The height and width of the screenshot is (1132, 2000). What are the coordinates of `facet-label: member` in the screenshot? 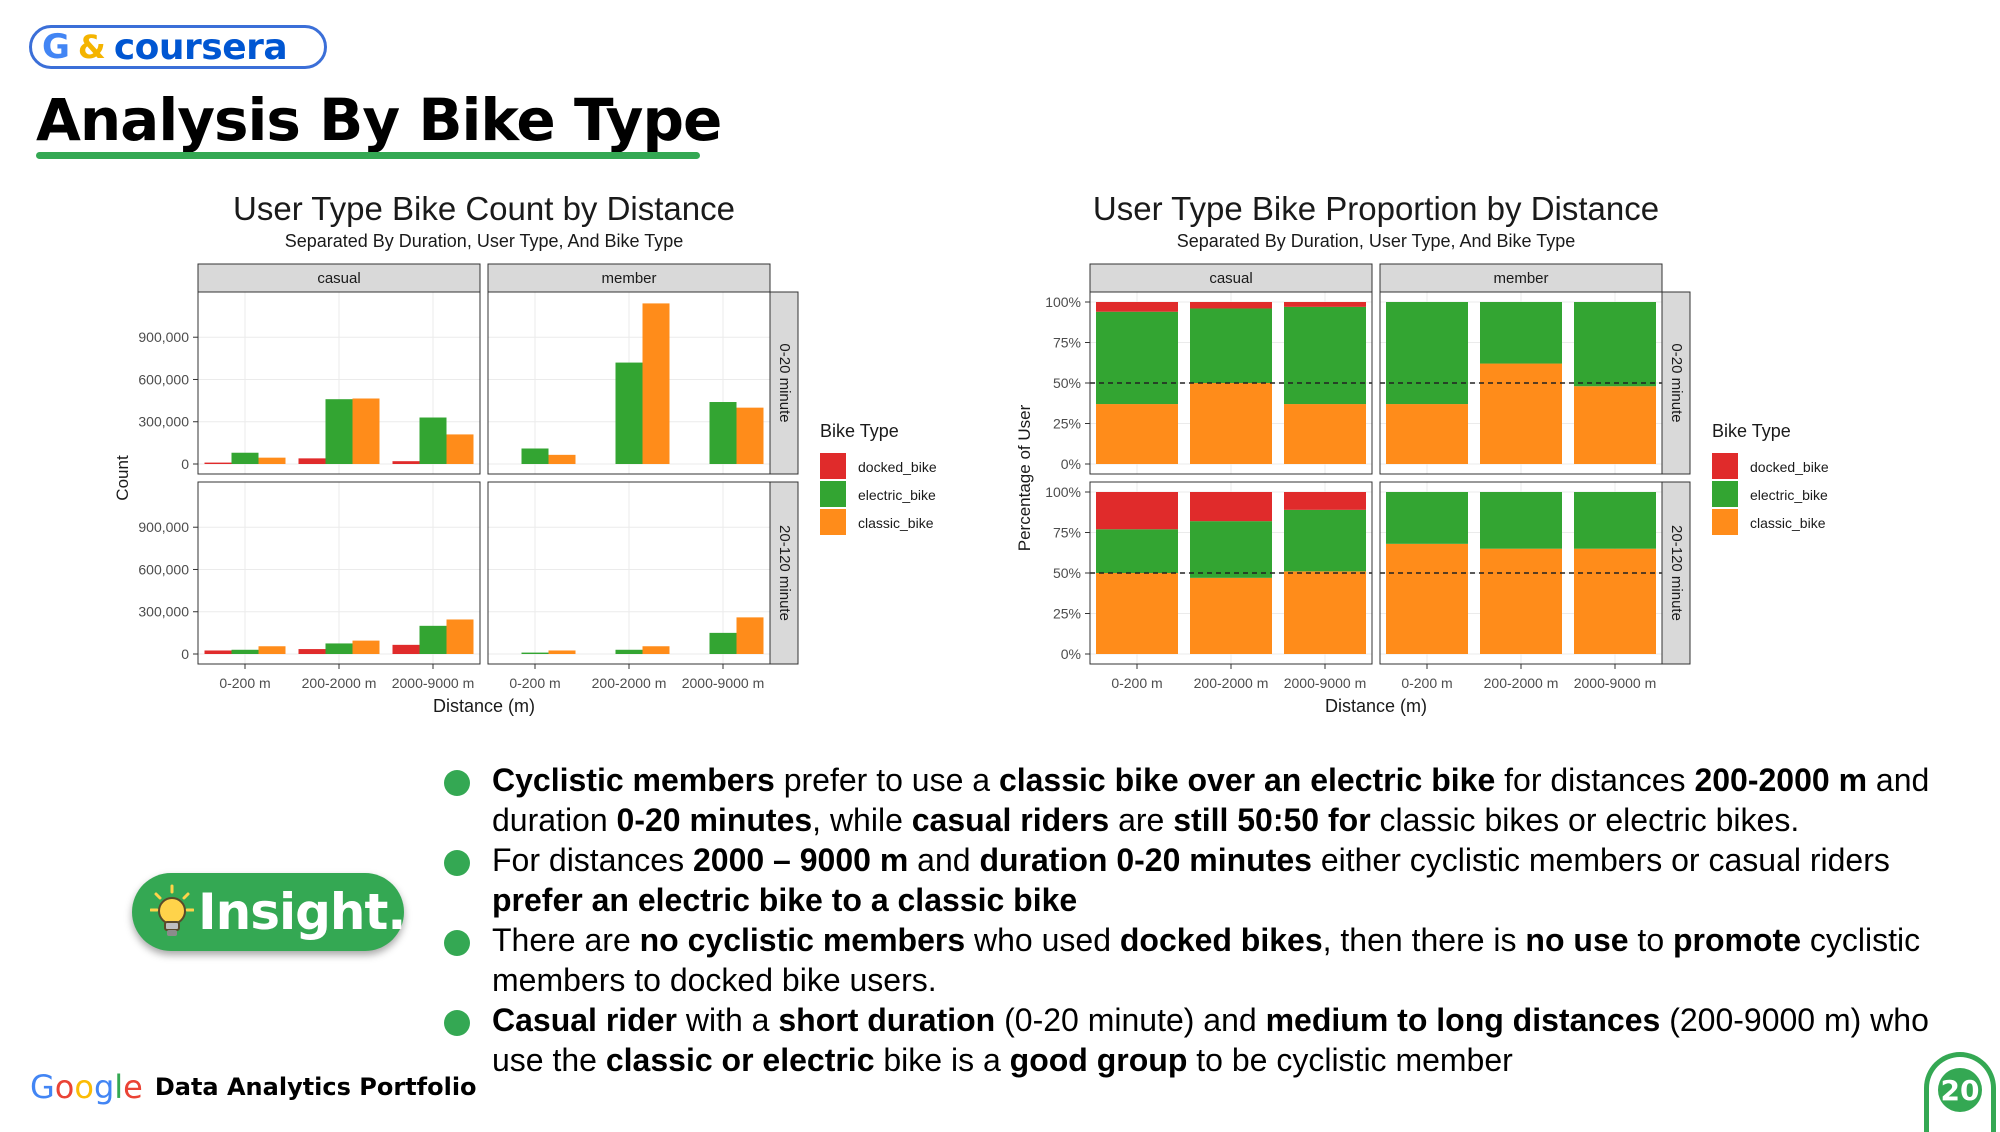 It's located at (1520, 278).